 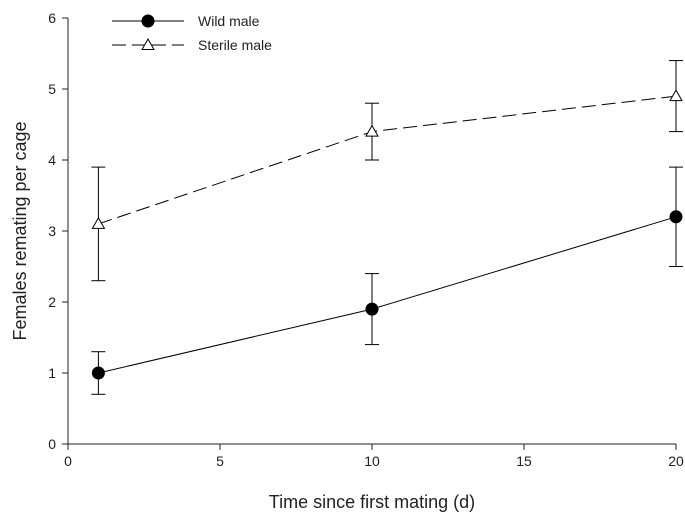 I want to click on legend-item-wild-male: Wild male, so click(x=186, y=21).